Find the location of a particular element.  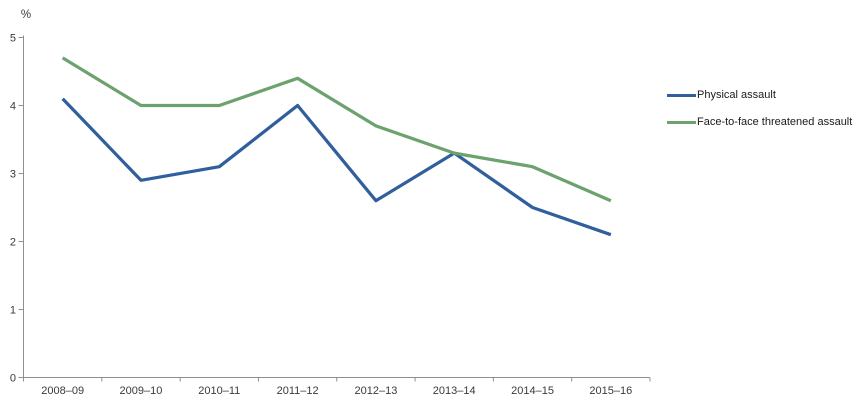

legend-label-threatened-assault: Face-to-face threatened assault is located at coordinates (775, 122).